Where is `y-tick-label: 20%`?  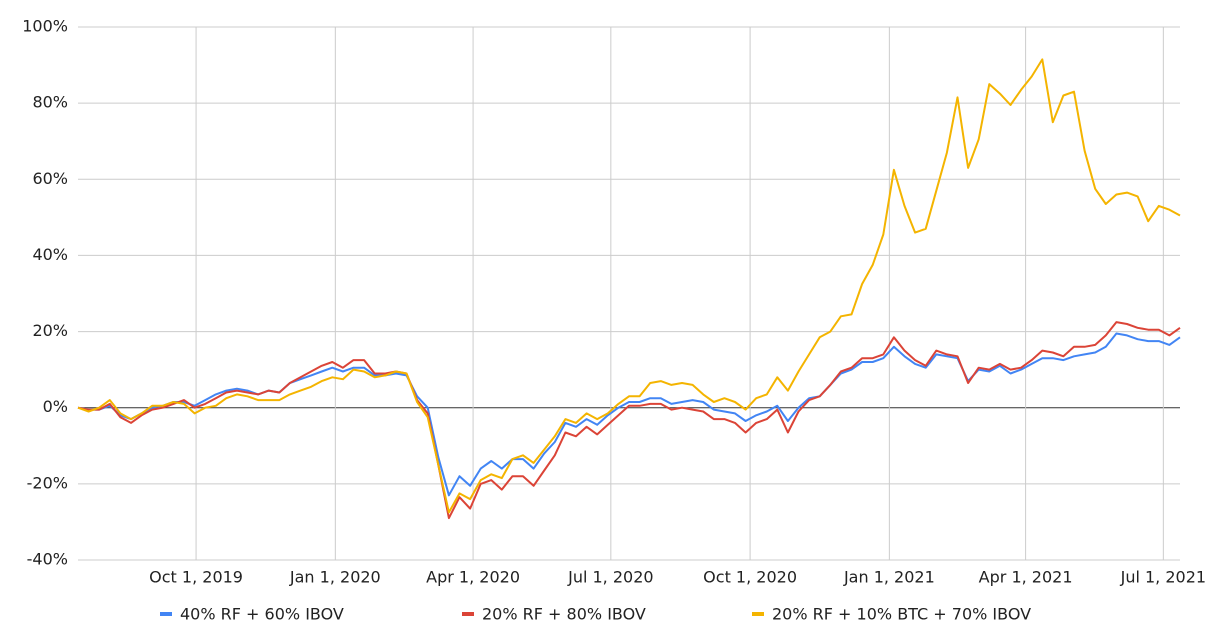 y-tick-label: 20% is located at coordinates (50, 330).